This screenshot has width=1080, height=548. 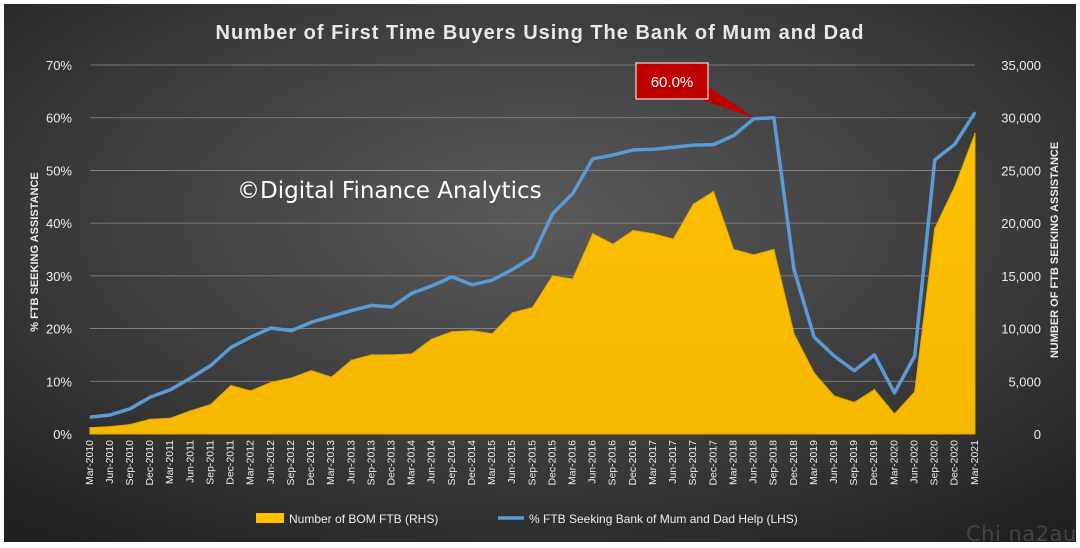 I want to click on x-tick-label: Mar-2013, so click(x=331, y=462).